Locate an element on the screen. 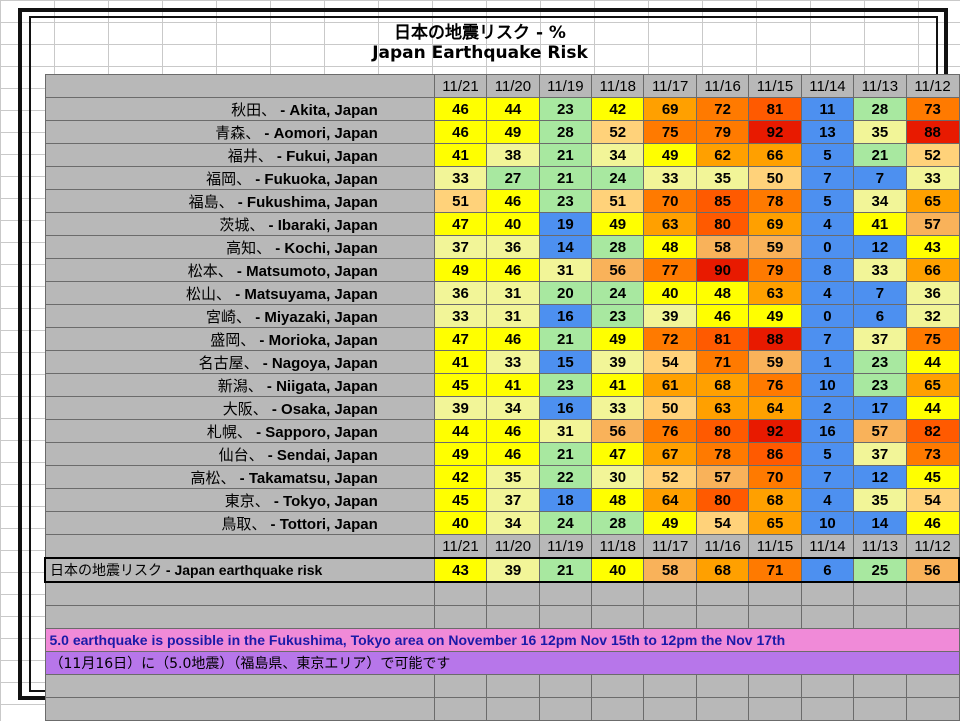  risk-value-cell: 32 is located at coordinates (932, 316).